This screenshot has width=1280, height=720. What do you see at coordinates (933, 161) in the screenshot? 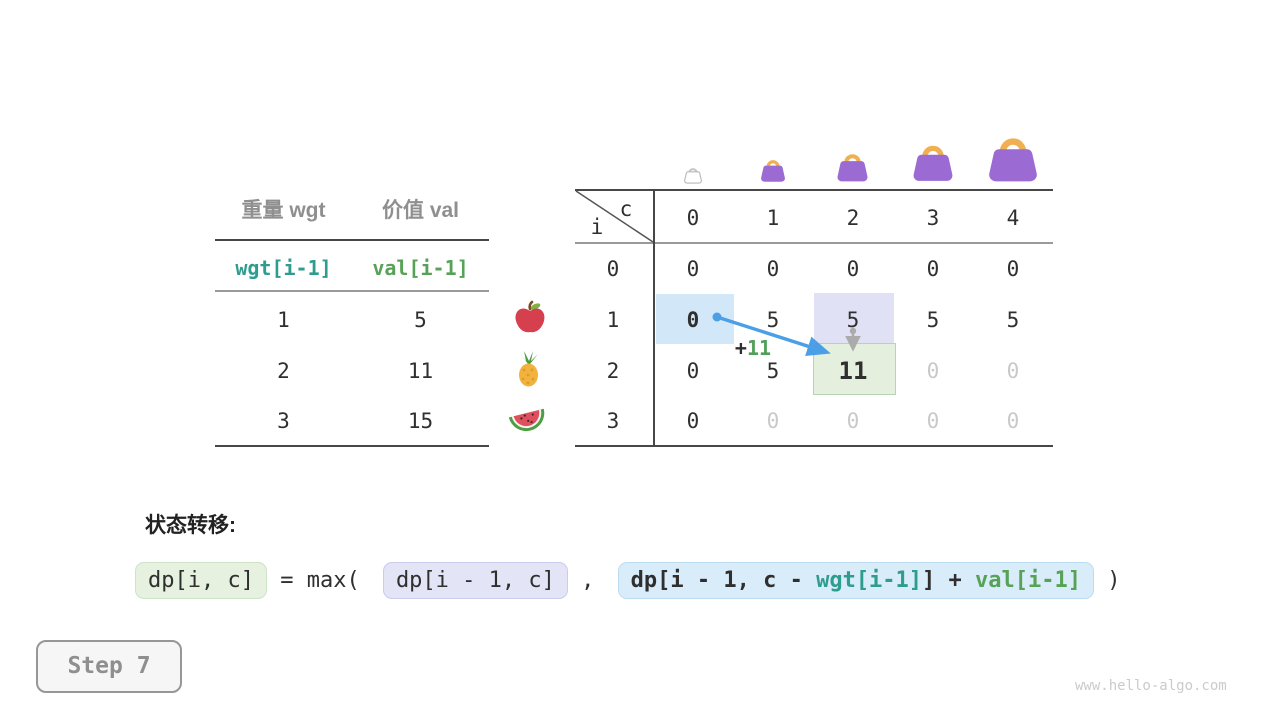
I see `bag-large-icon` at bounding box center [933, 161].